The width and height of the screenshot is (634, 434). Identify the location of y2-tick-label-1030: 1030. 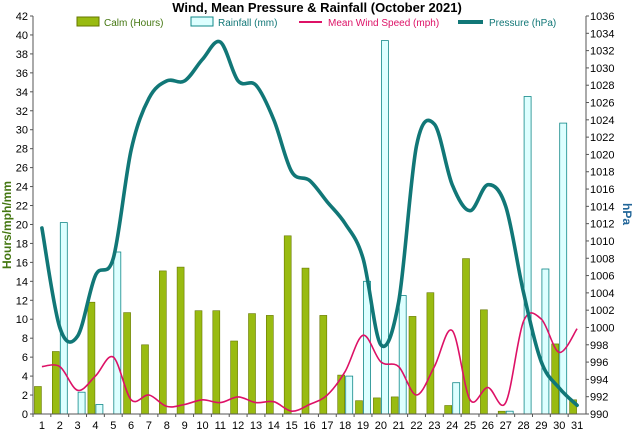
(602, 69).